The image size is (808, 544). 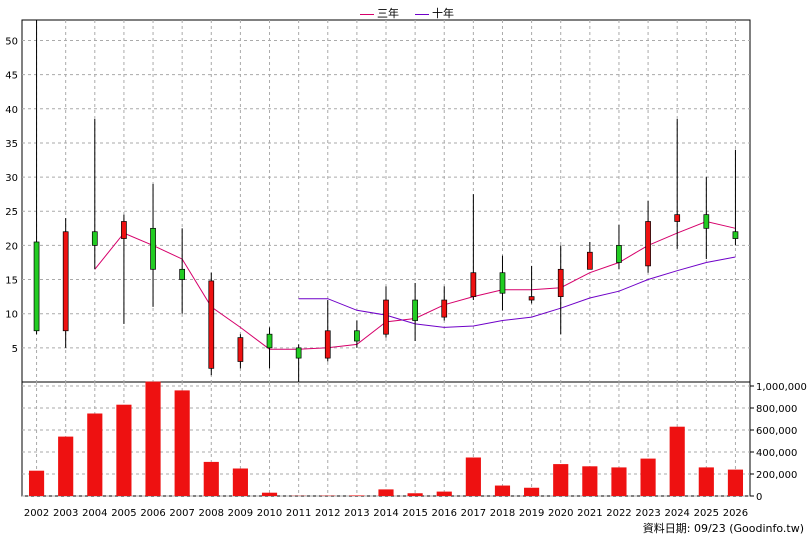 I want to click on price-y-tick-label: 25, so click(x=11, y=212).